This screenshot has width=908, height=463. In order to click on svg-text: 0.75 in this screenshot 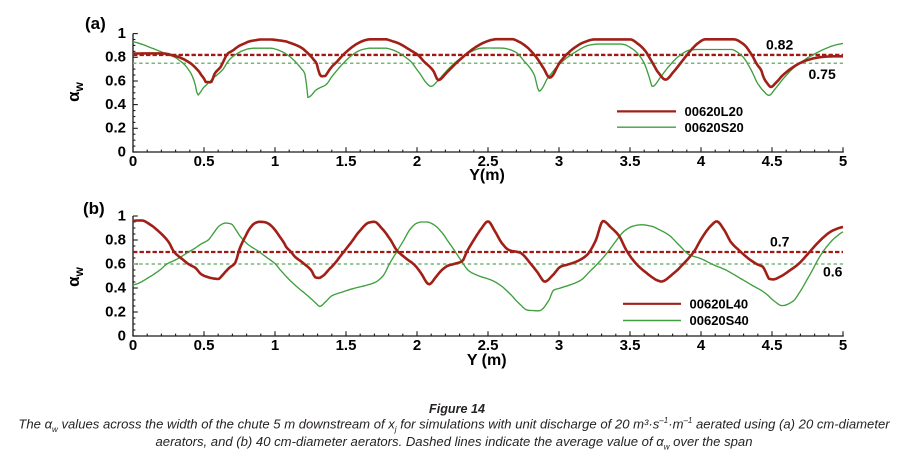, I will do `click(822, 74)`.